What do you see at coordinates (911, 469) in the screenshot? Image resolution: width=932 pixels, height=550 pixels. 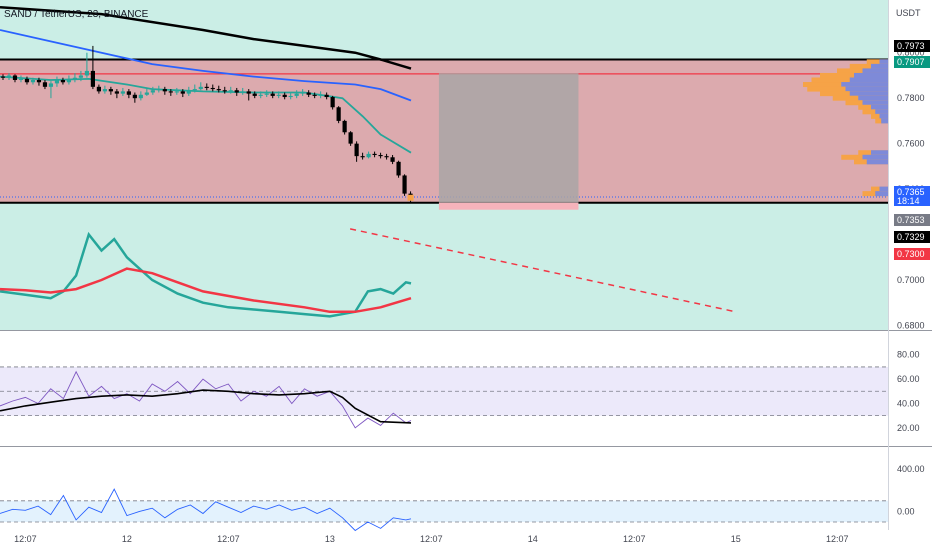 I see `cci-axis-tick: 400.00` at bounding box center [911, 469].